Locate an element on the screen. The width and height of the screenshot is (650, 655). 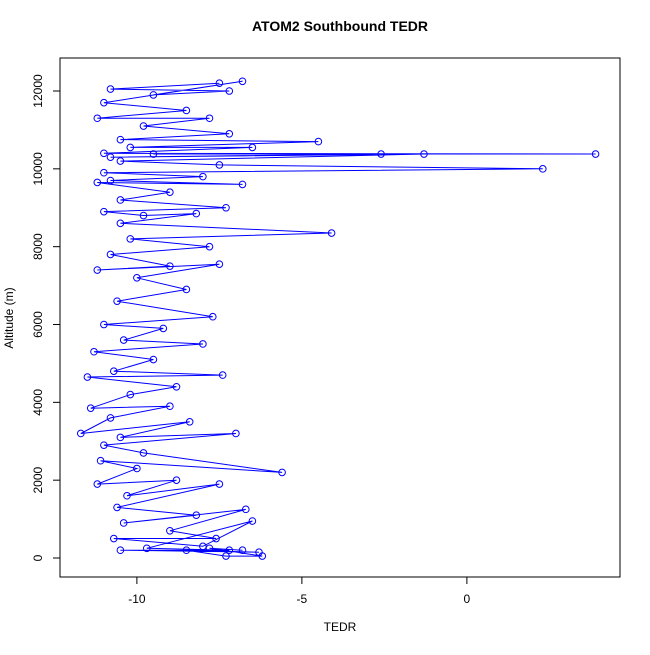
x-tick-label: -10 is located at coordinates (137, 599).